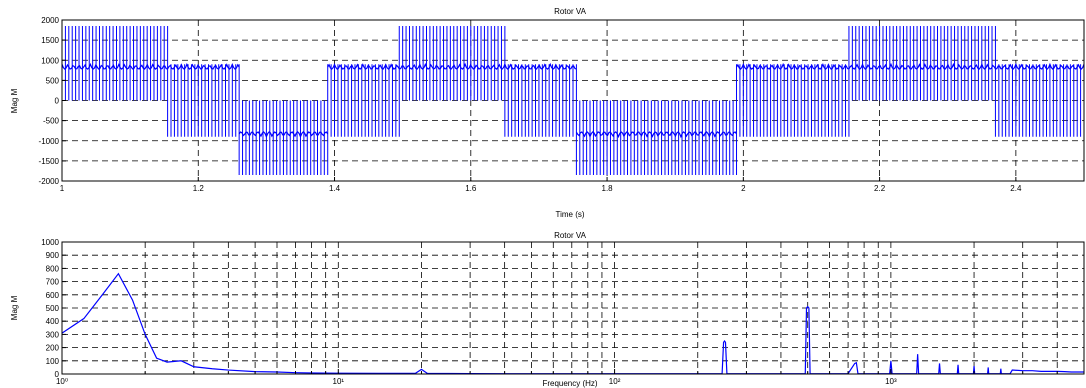 This screenshot has width=1086, height=388. Describe the element at coordinates (53, 268) in the screenshot. I see `chart2-ytick-label: 800` at that location.